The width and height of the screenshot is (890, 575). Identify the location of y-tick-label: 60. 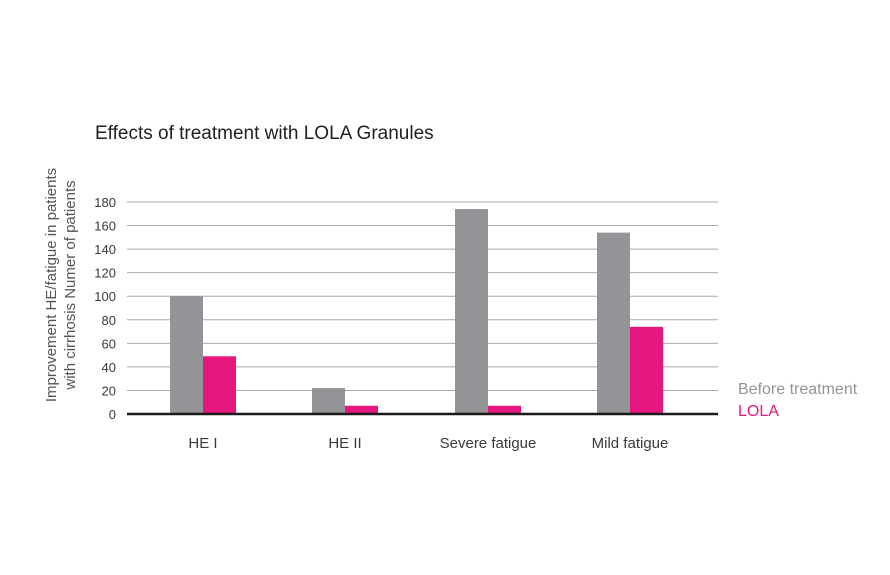
(109, 343).